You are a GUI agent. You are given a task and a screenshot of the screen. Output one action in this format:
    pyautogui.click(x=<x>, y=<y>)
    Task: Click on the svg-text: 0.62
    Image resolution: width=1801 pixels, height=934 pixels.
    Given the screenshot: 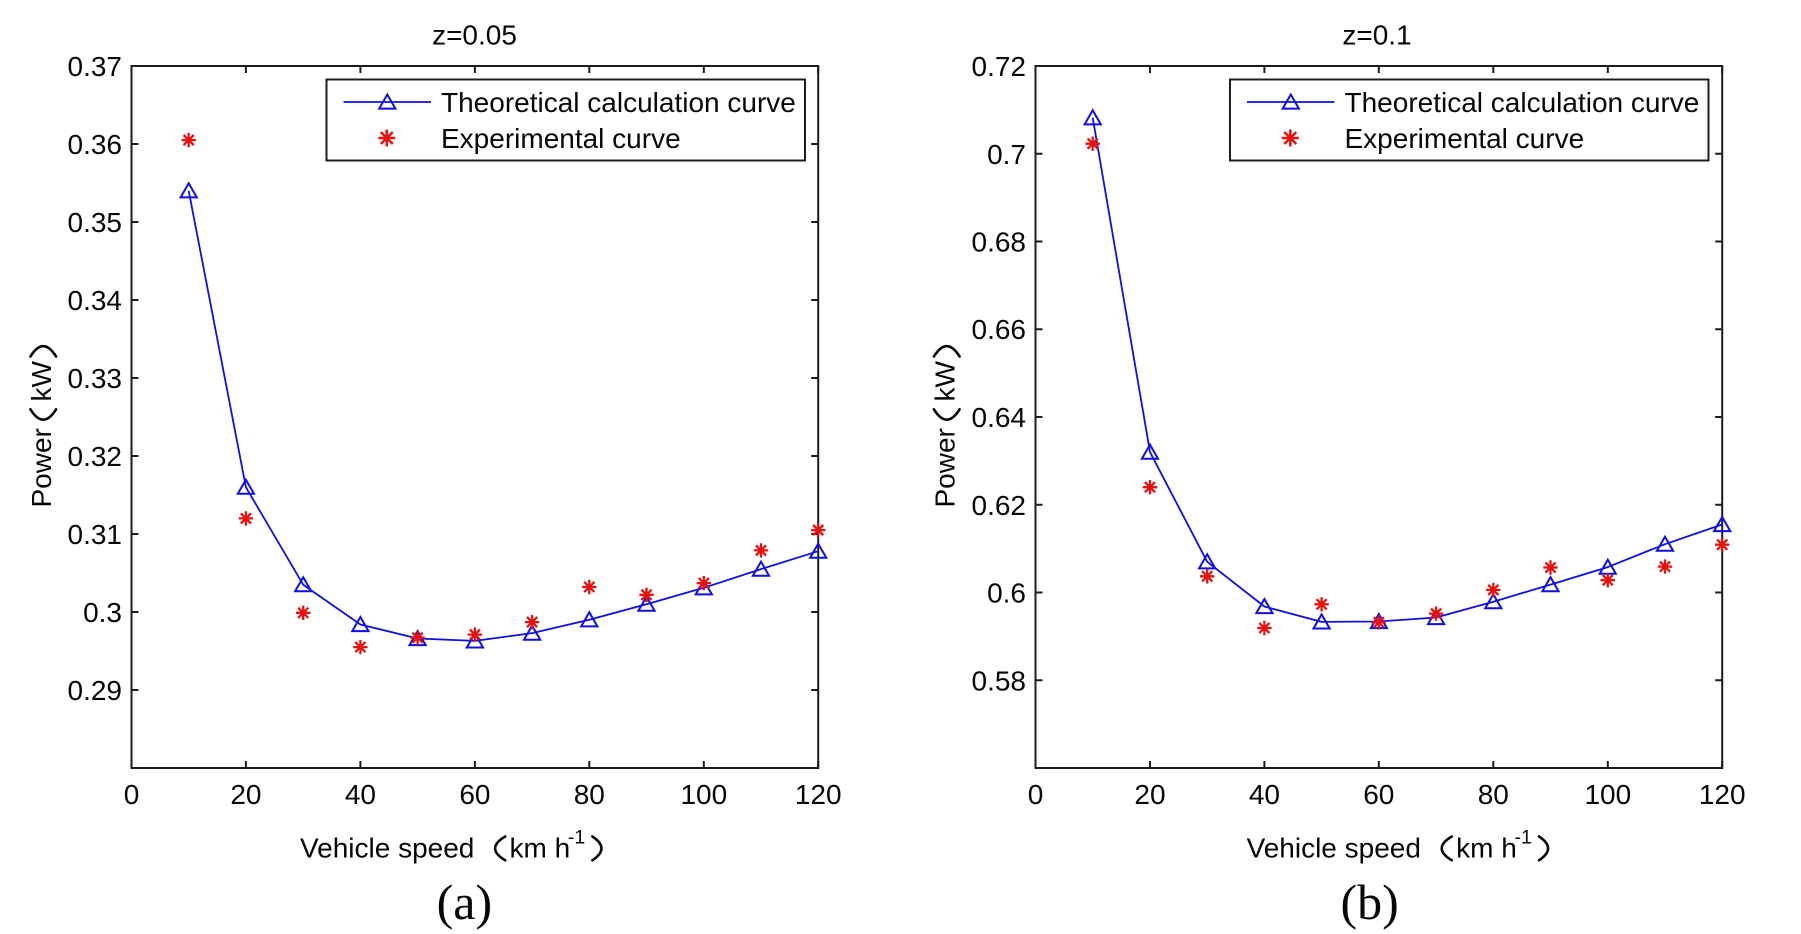 What is the action you would take?
    pyautogui.click(x=999, y=505)
    